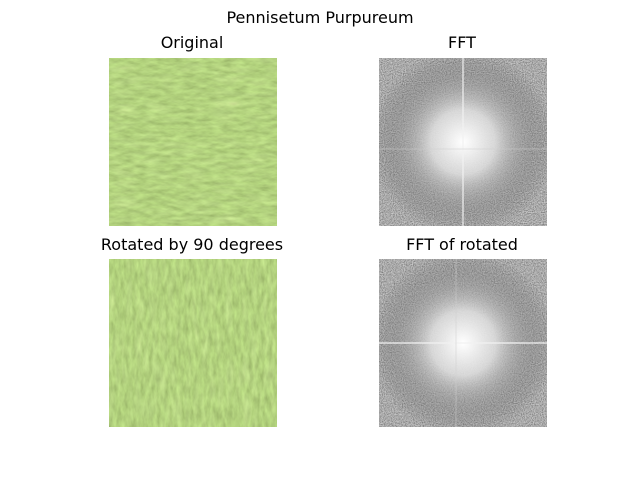 This screenshot has height=480, width=640. I want to click on grass-texture, so click(193, 142).